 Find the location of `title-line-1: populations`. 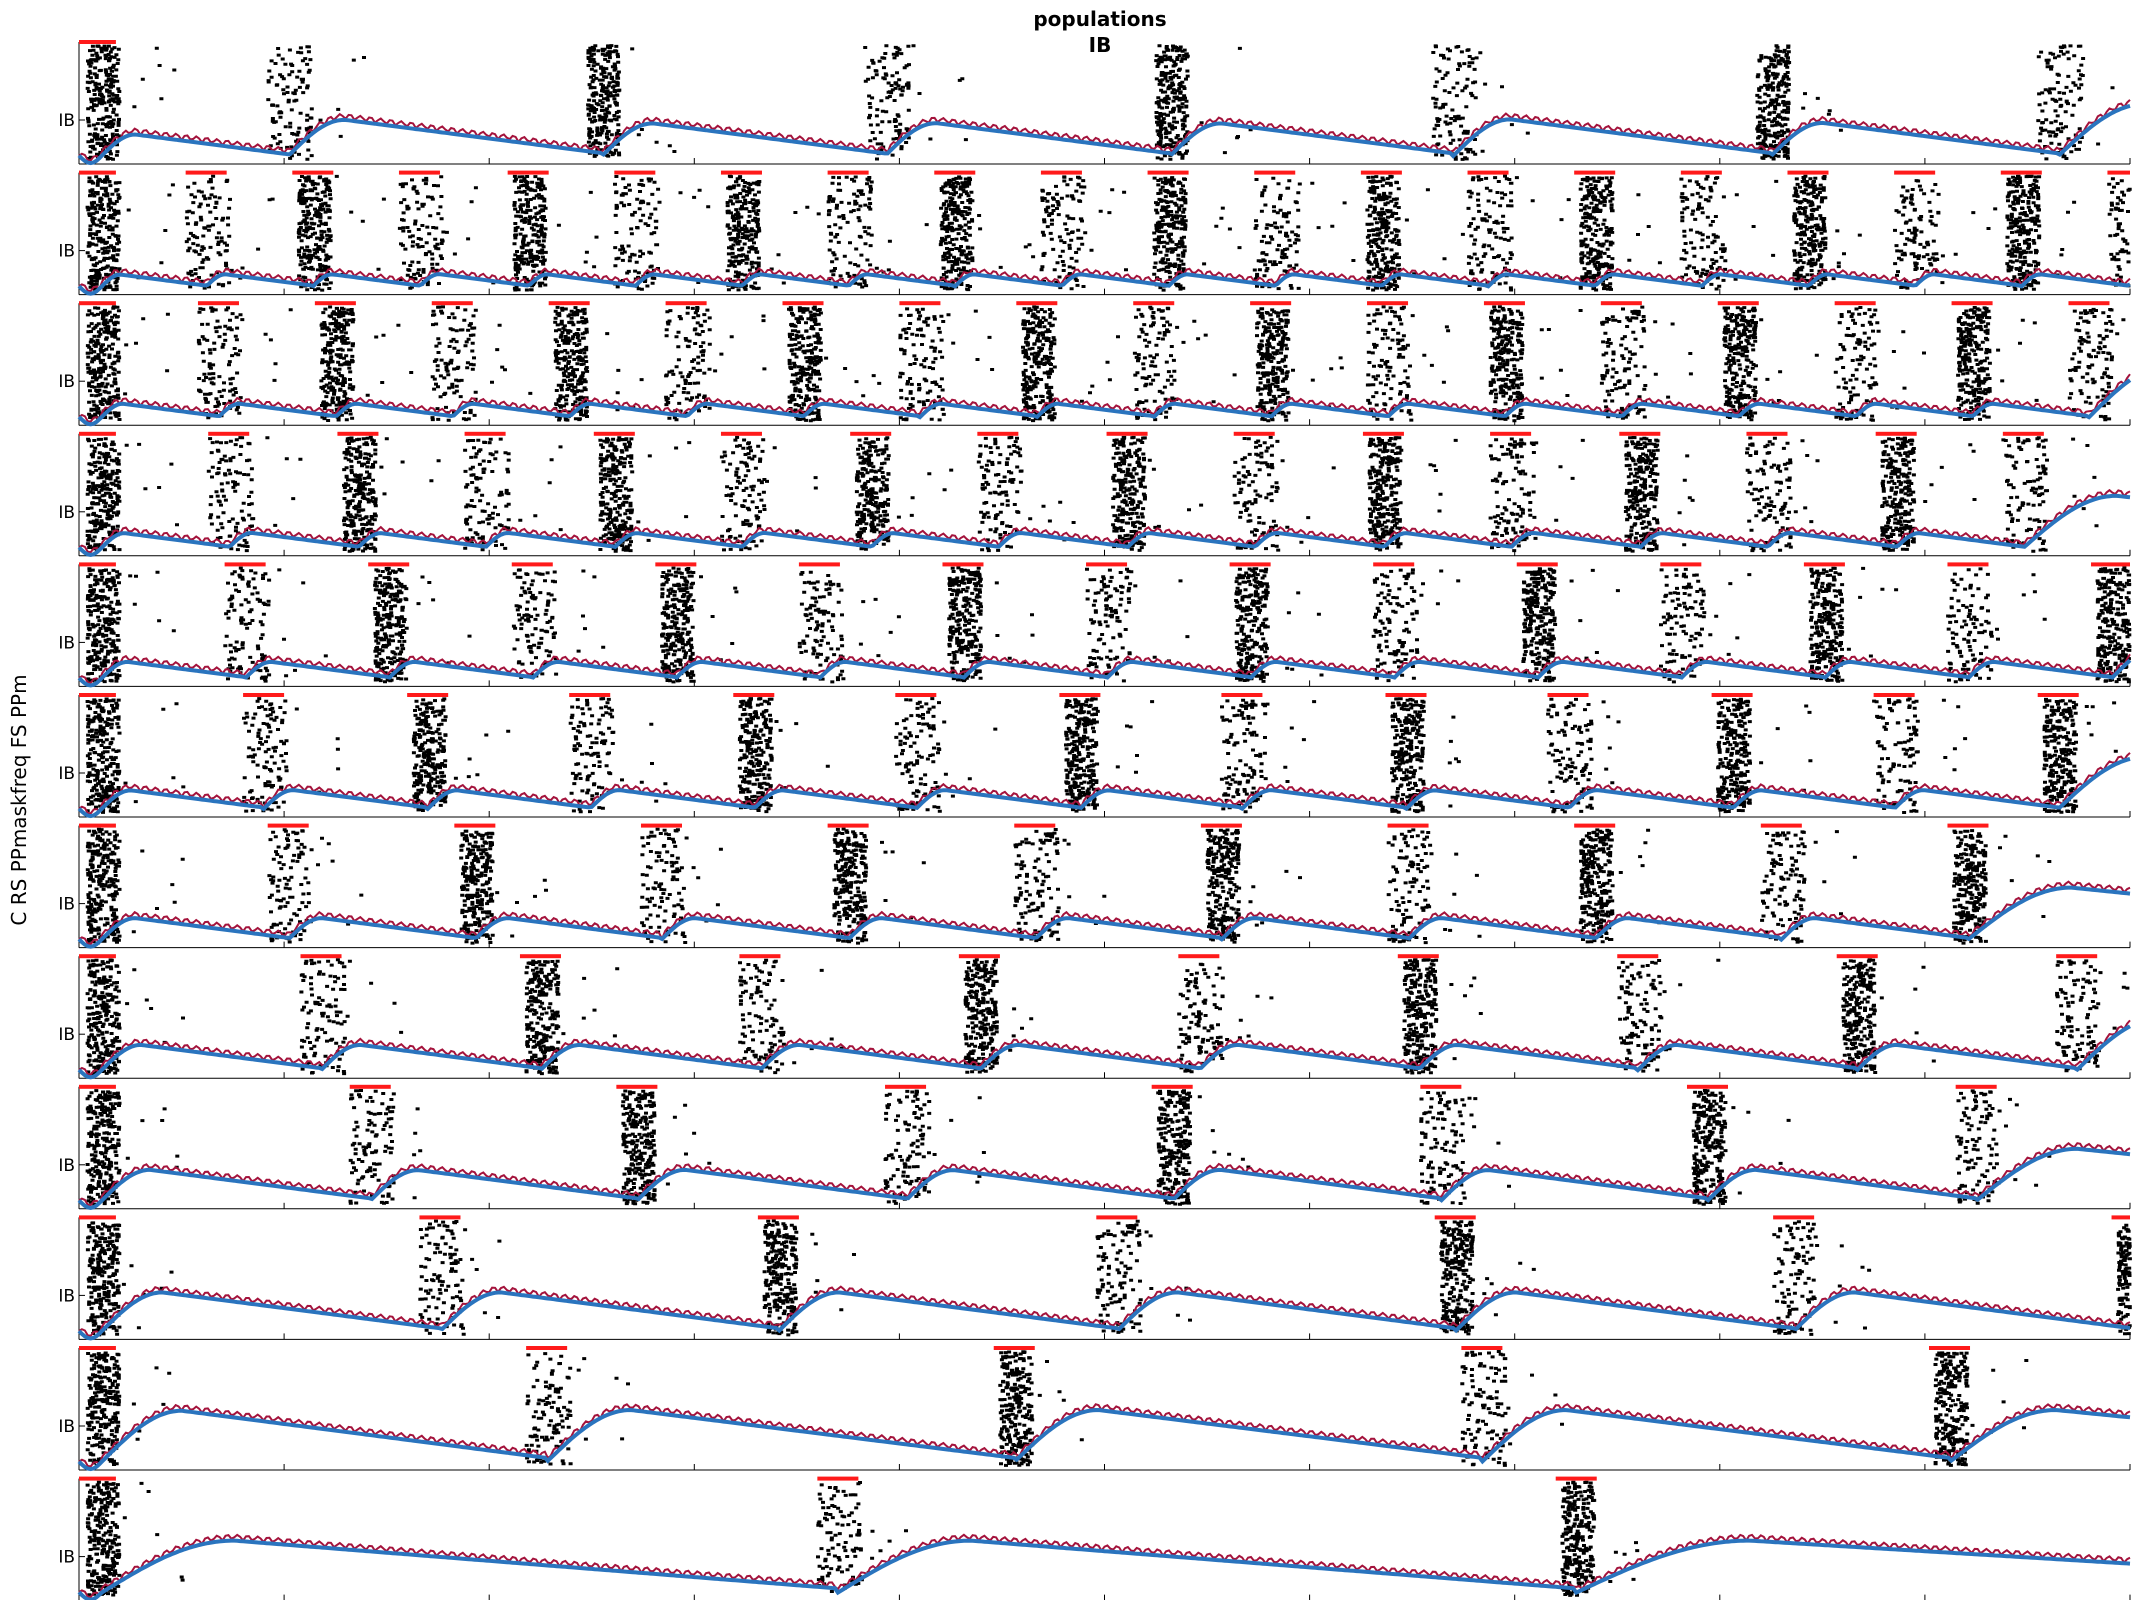

title-line-1: populations is located at coordinates (1100, 19).